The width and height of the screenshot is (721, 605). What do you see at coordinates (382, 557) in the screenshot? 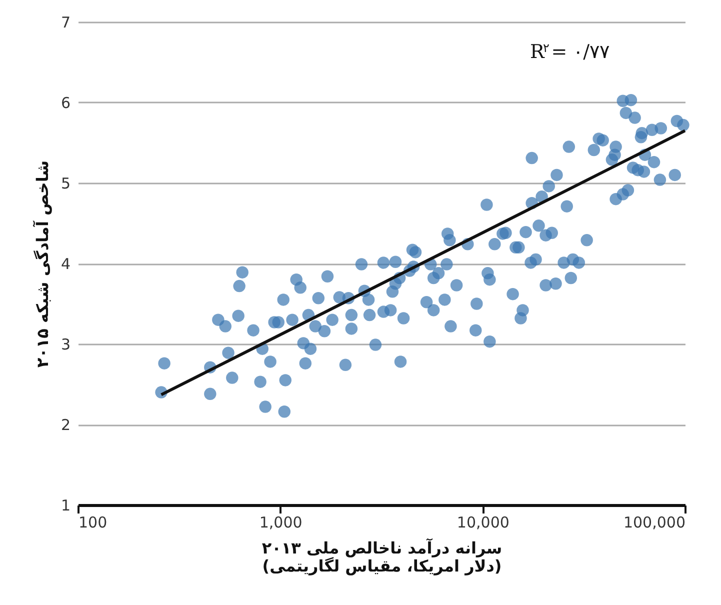
I see `x-axis-title: سرانه درآمد ناخالص ملی ۲۰۱۳ (دلار امریکا، مقیاس لگاریتمی)` at bounding box center [382, 557].